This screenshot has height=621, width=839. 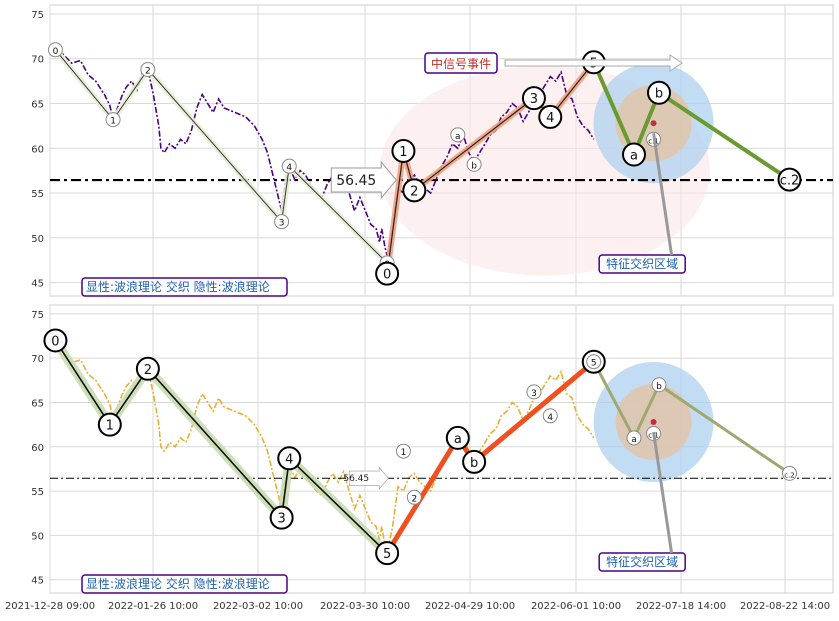 What do you see at coordinates (50, 606) in the screenshot?
I see `x-tick-label: 2021-12-28 09:00` at bounding box center [50, 606].